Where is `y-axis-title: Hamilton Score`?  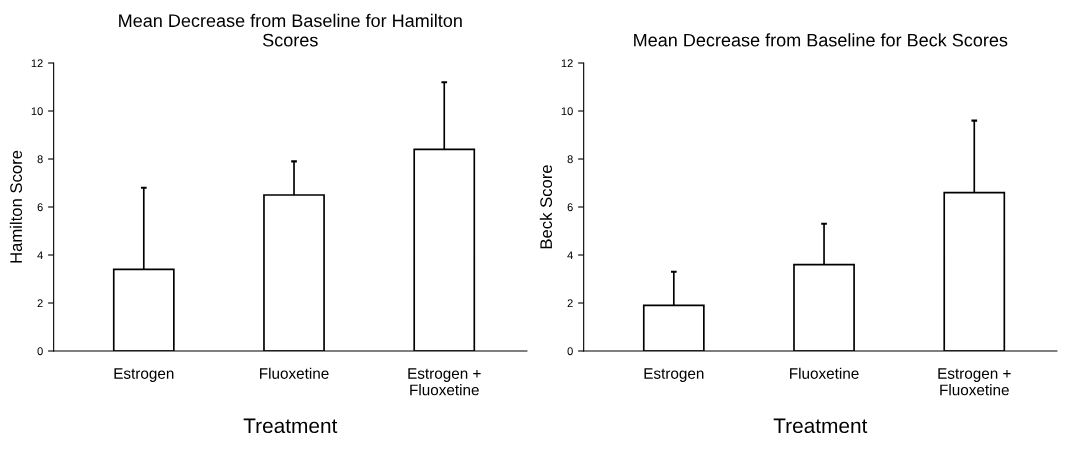
y-axis-title: Hamilton Score is located at coordinates (16, 206).